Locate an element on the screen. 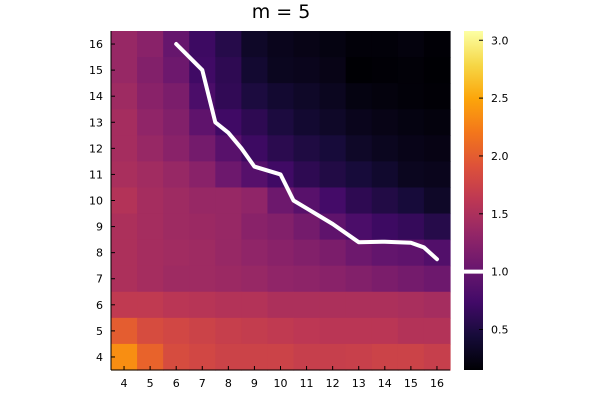 This screenshot has width=600, height=400. y-tick-label: 12 is located at coordinates (96, 148).